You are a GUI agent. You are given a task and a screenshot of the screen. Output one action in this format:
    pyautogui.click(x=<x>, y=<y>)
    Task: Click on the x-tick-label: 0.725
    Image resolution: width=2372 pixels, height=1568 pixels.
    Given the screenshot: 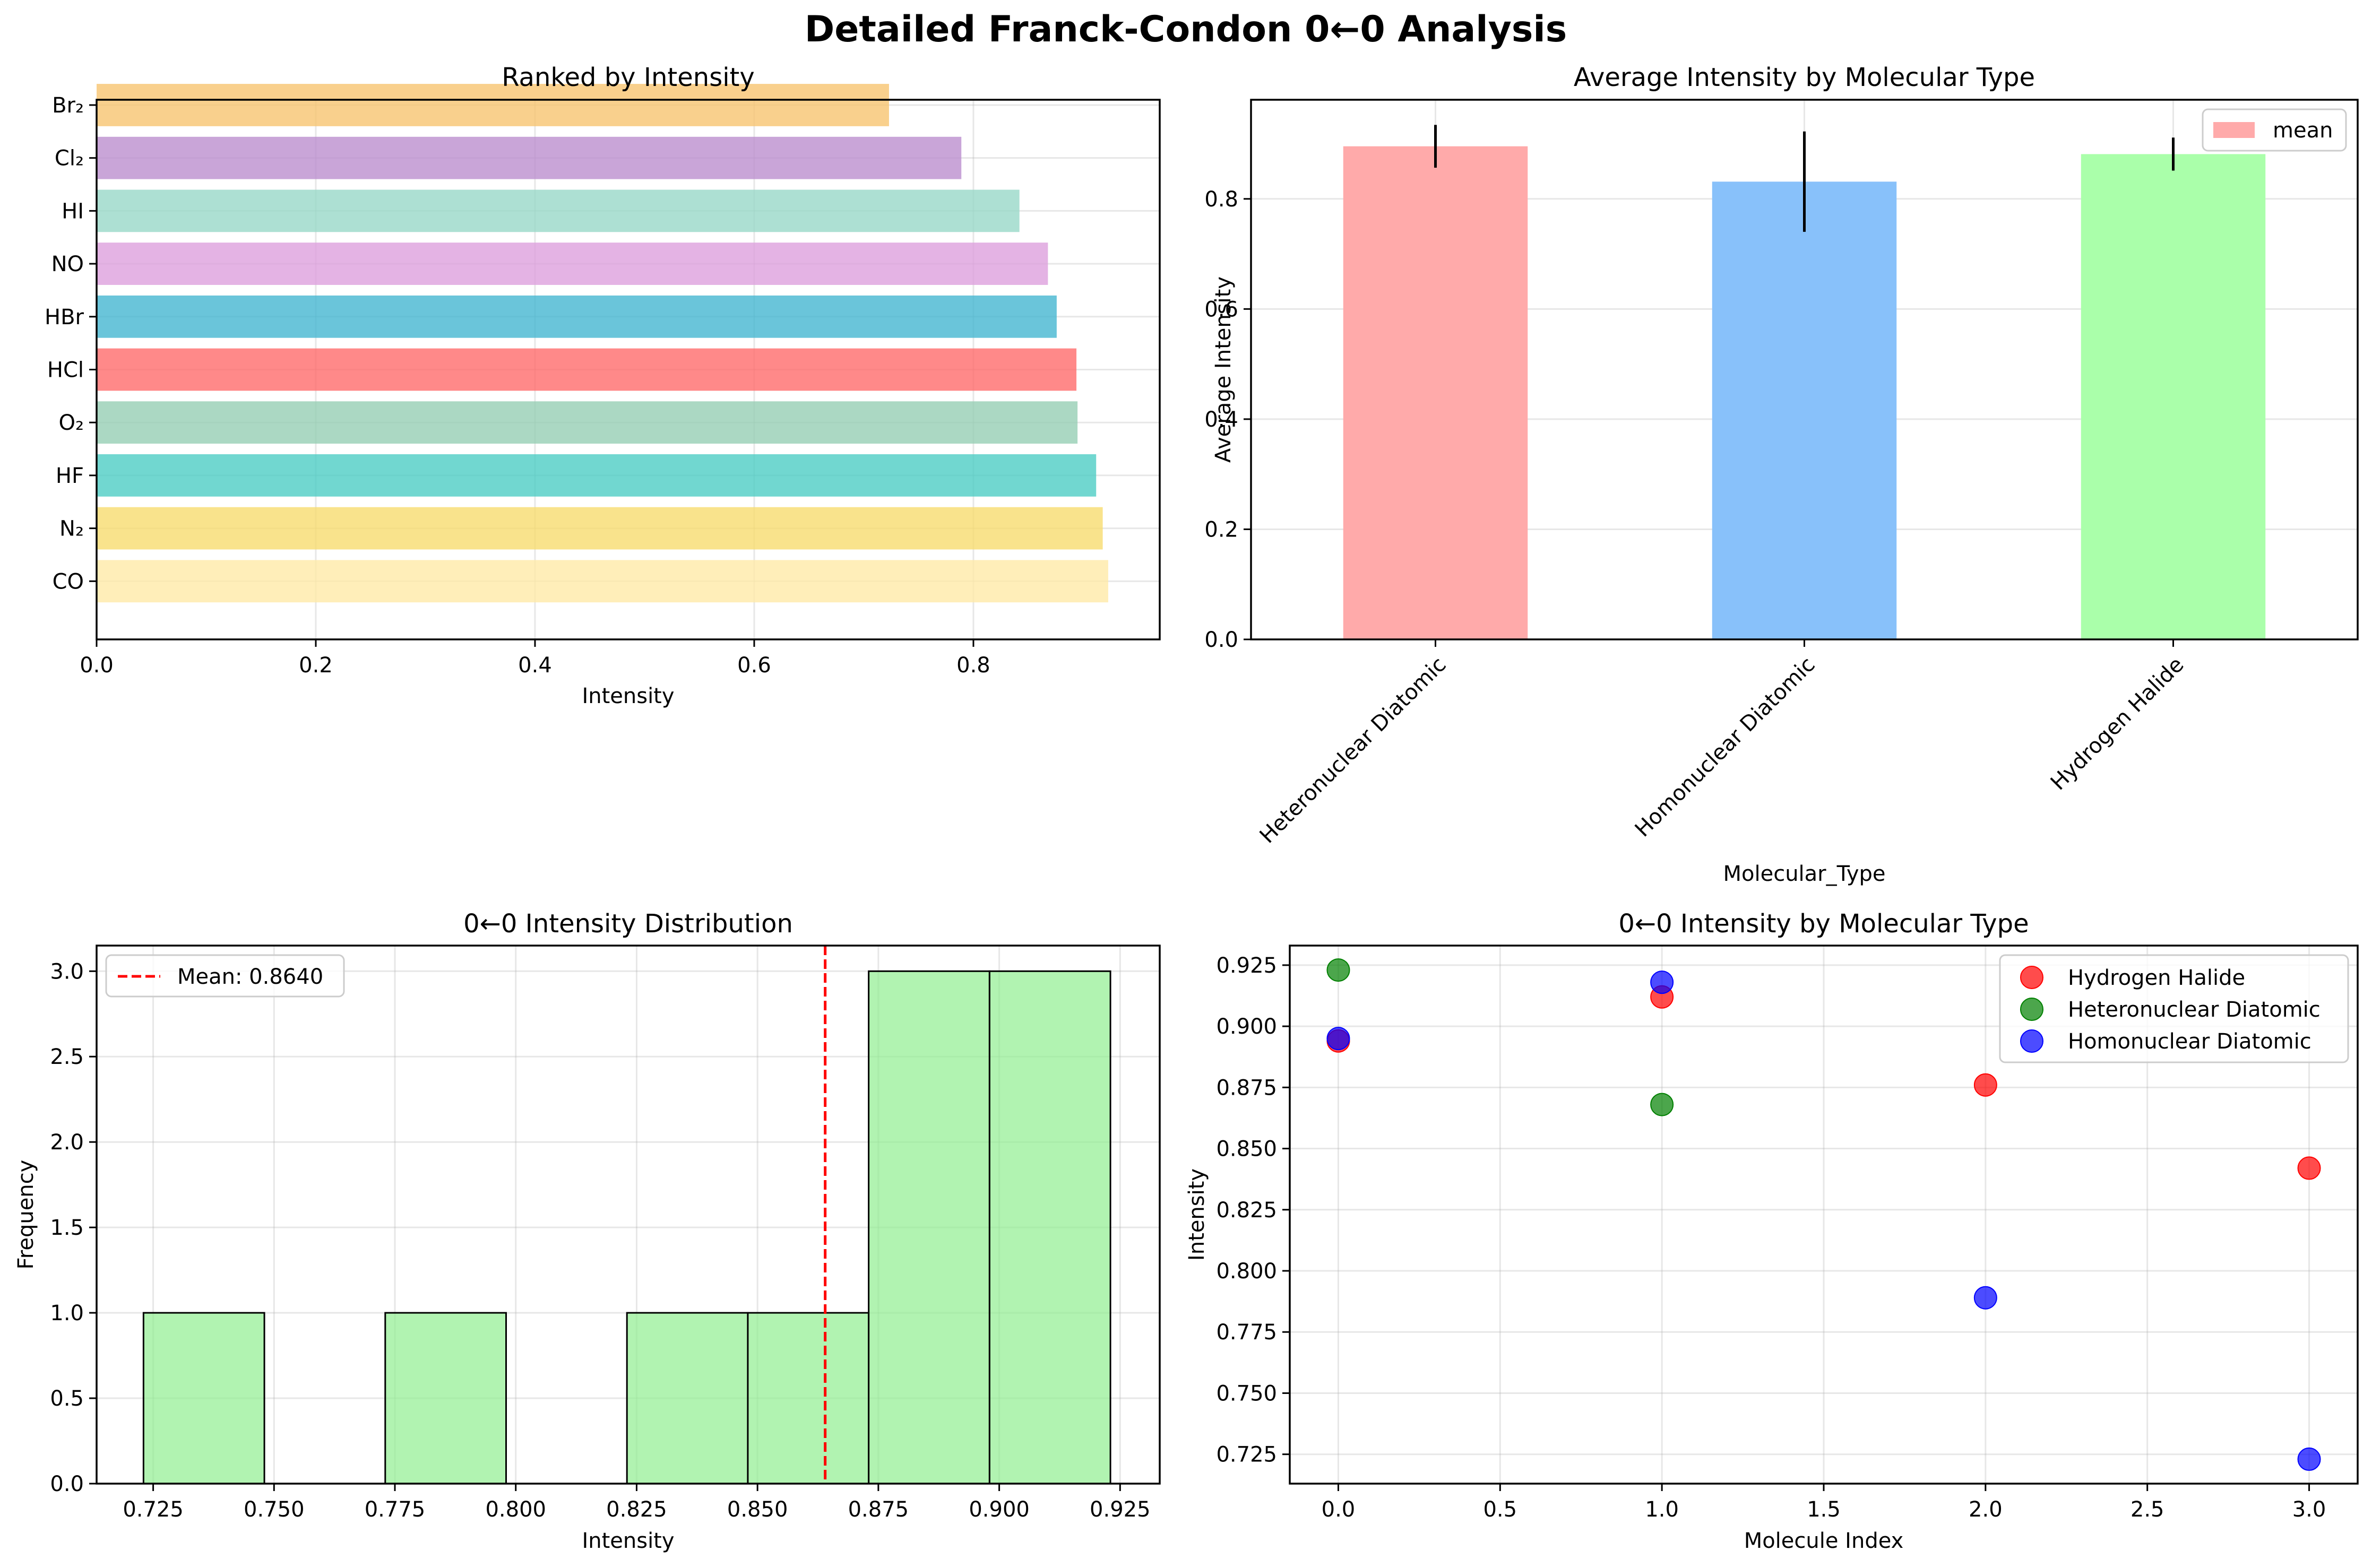 What is the action you would take?
    pyautogui.click(x=153, y=1509)
    